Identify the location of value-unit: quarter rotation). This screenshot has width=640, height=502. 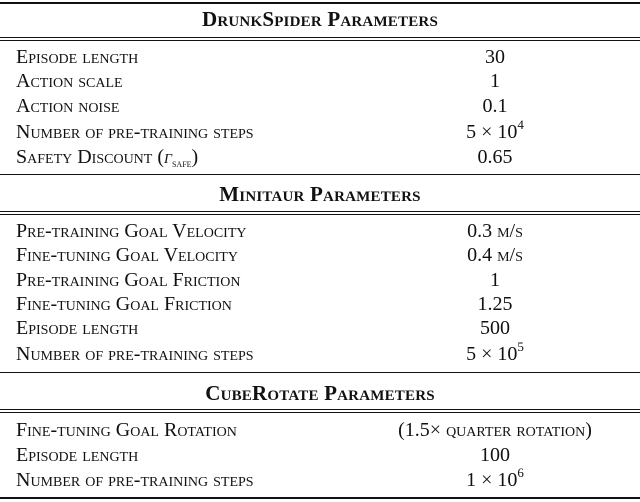
(519, 430).